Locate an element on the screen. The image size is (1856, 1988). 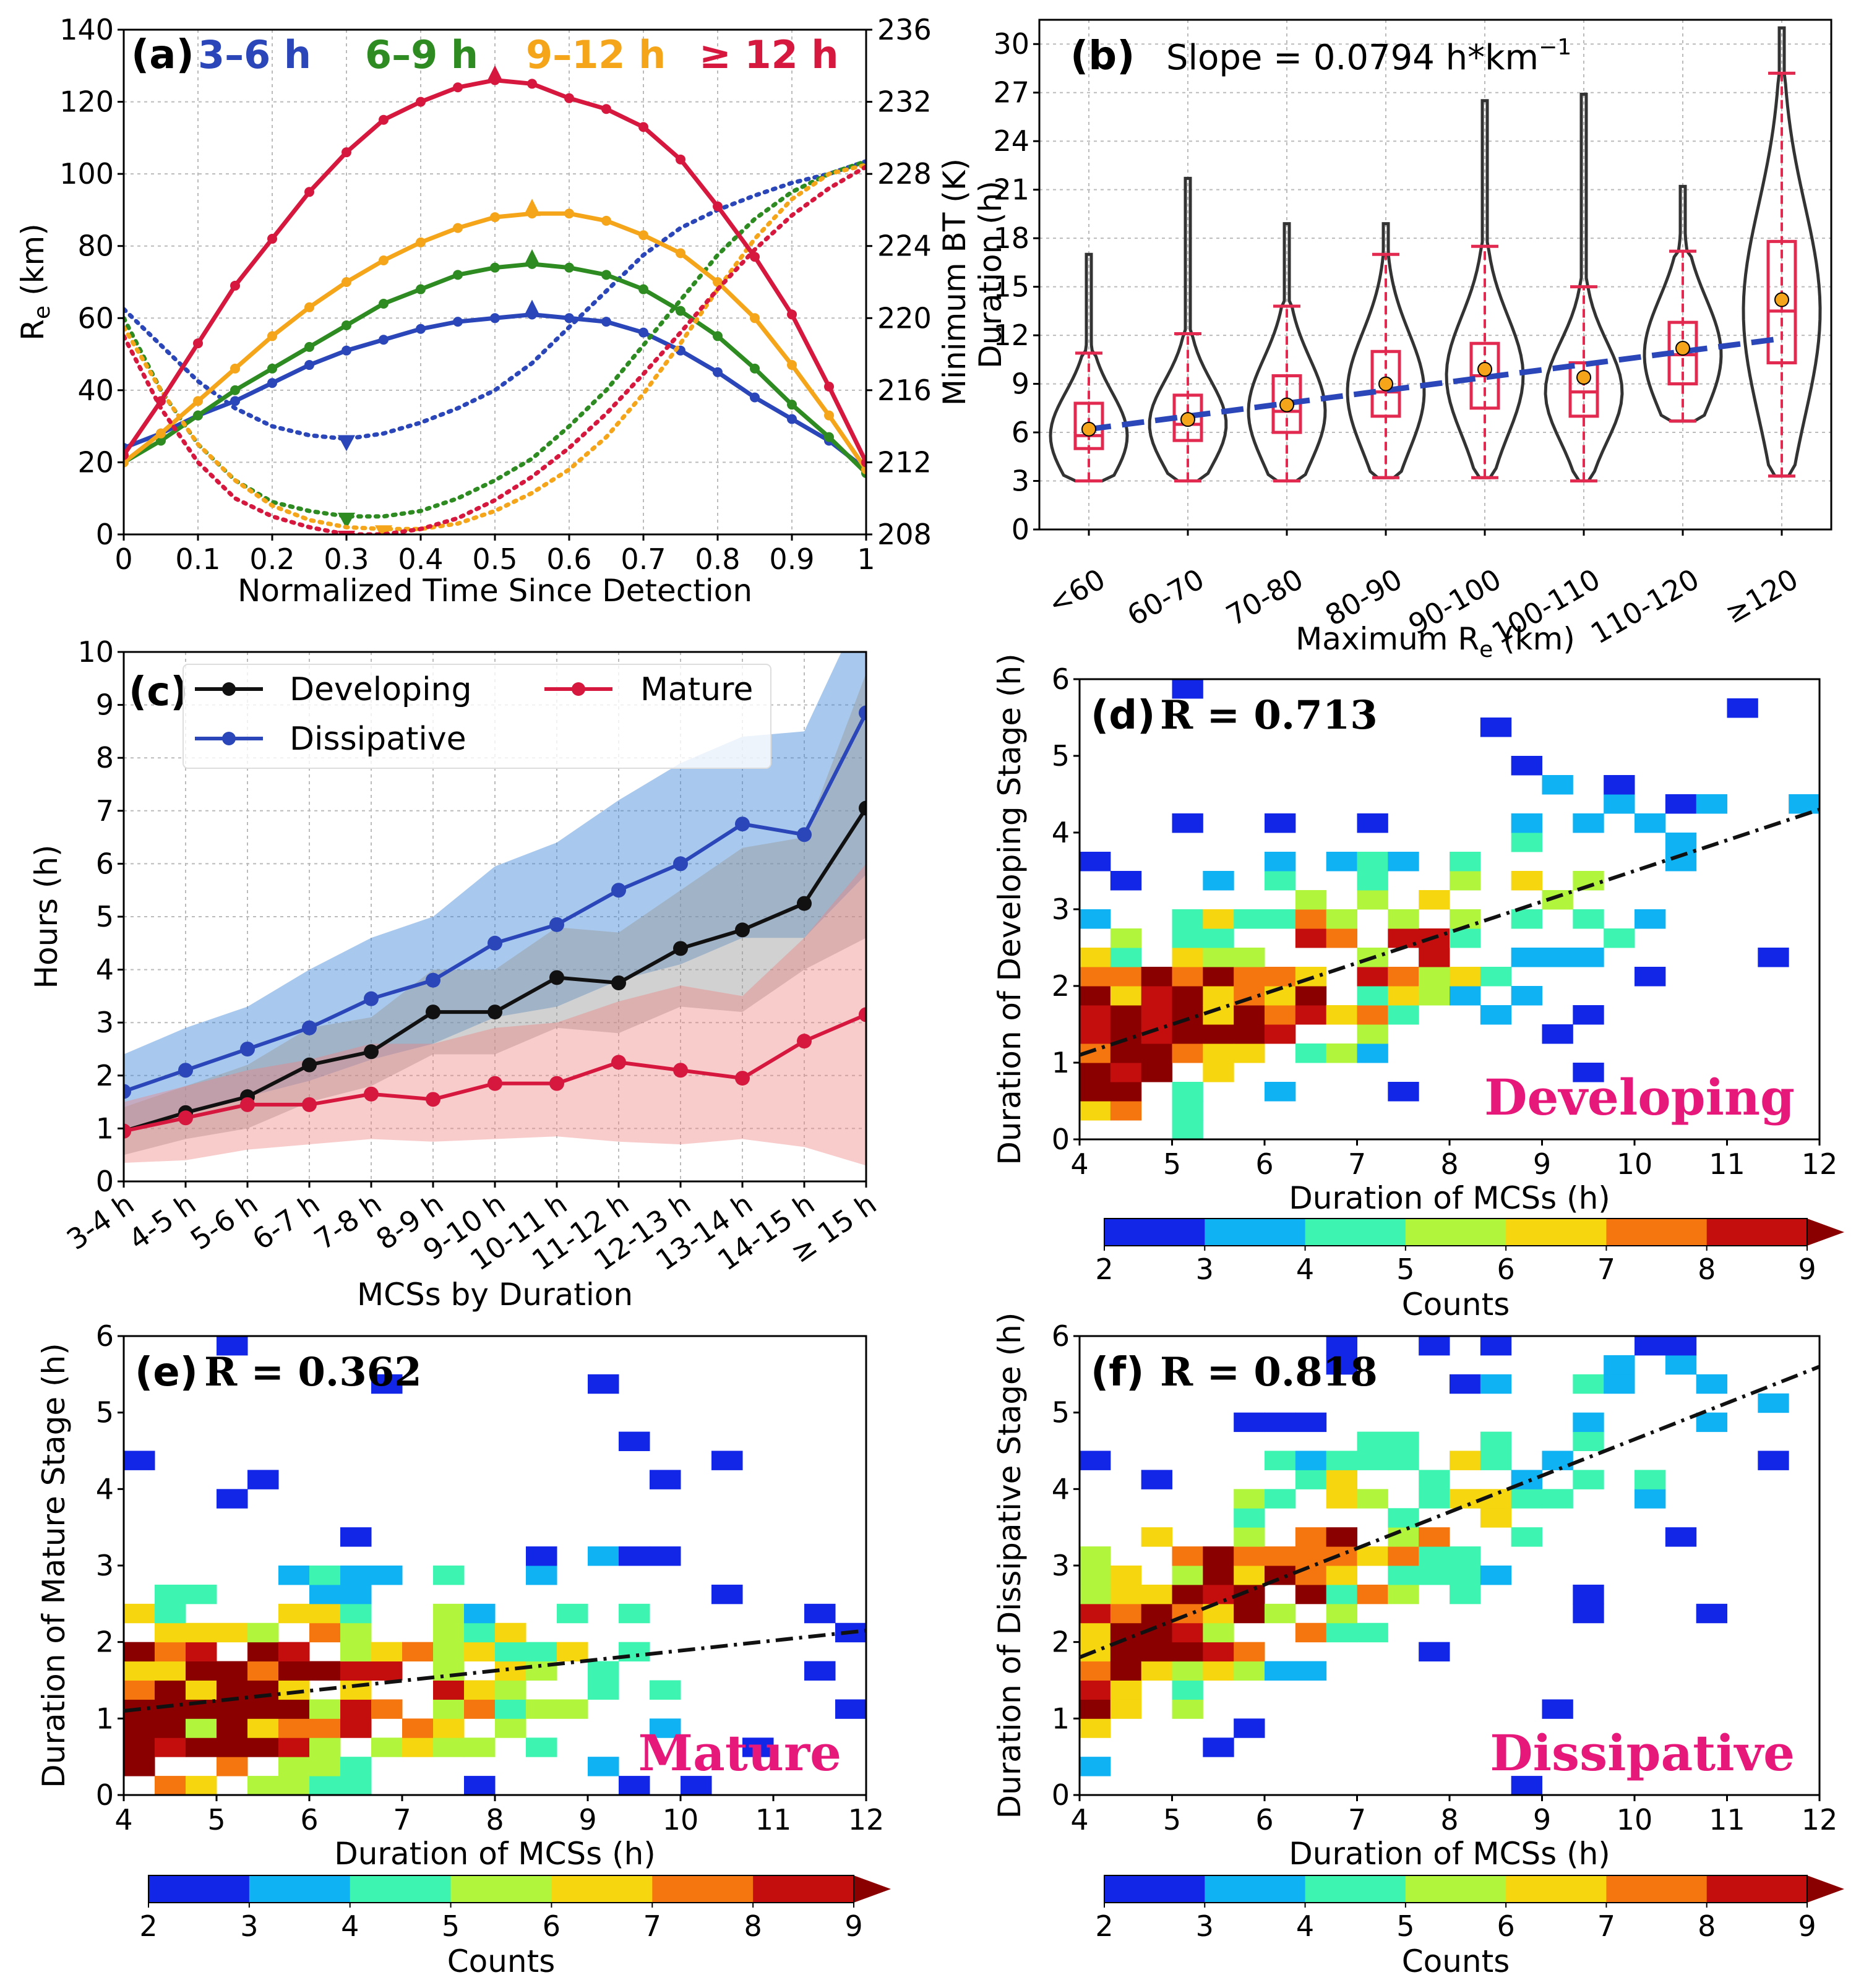
point-mature is located at coordinates (309, 1105).